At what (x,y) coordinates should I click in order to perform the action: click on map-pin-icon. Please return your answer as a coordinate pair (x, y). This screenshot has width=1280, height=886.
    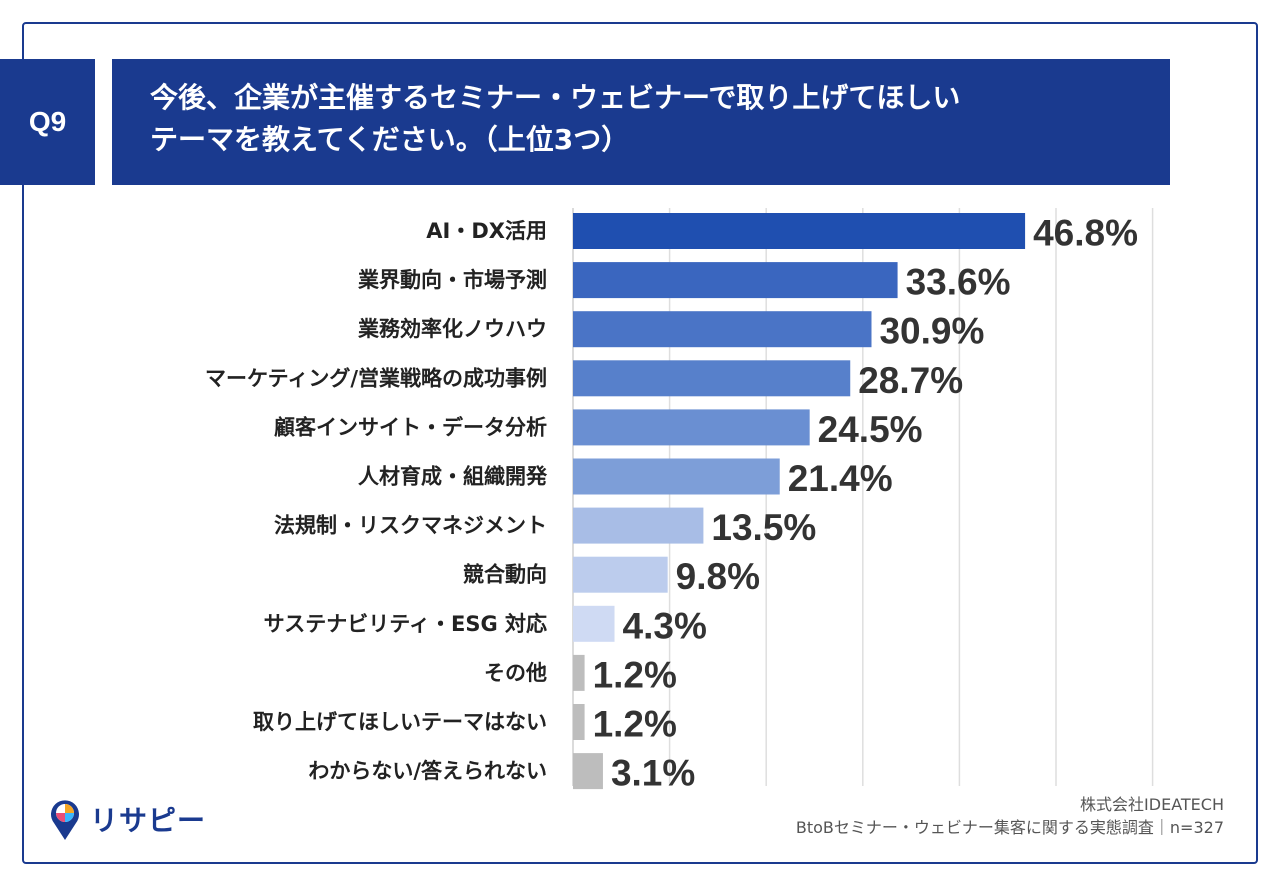
    Looking at the image, I should click on (65, 820).